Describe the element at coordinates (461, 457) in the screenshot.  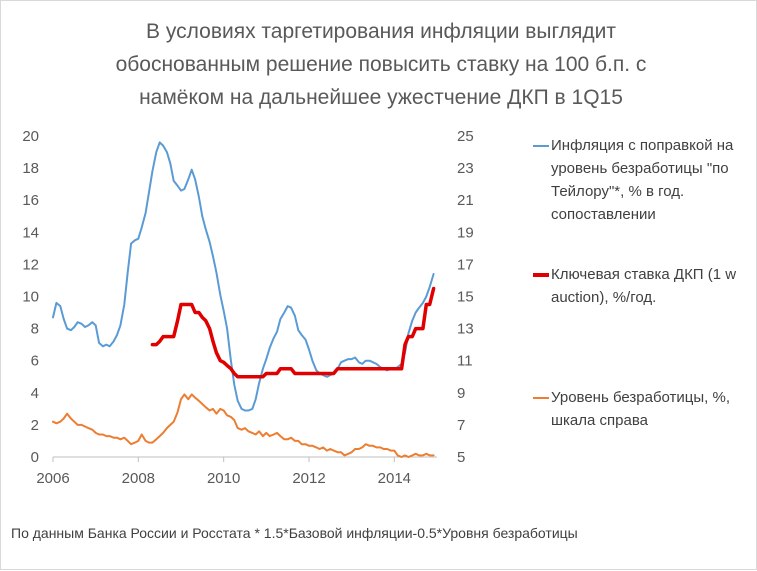
I see `y-right-tick-label: 5` at that location.